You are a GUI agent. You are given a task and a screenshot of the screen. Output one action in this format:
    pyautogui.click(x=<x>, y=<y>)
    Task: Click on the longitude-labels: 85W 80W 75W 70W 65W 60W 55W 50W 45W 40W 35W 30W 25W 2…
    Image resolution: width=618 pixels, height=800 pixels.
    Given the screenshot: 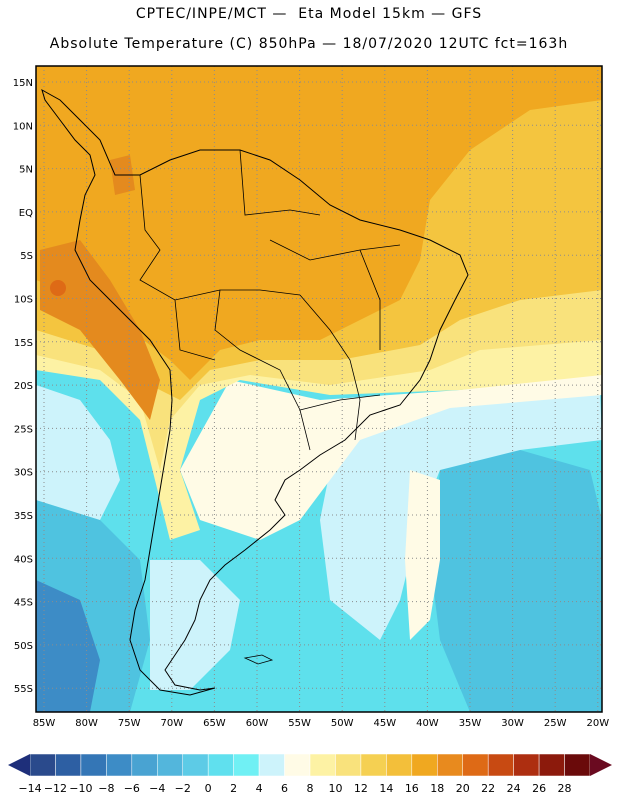 What is the action you would take?
    pyautogui.click(x=321, y=723)
    